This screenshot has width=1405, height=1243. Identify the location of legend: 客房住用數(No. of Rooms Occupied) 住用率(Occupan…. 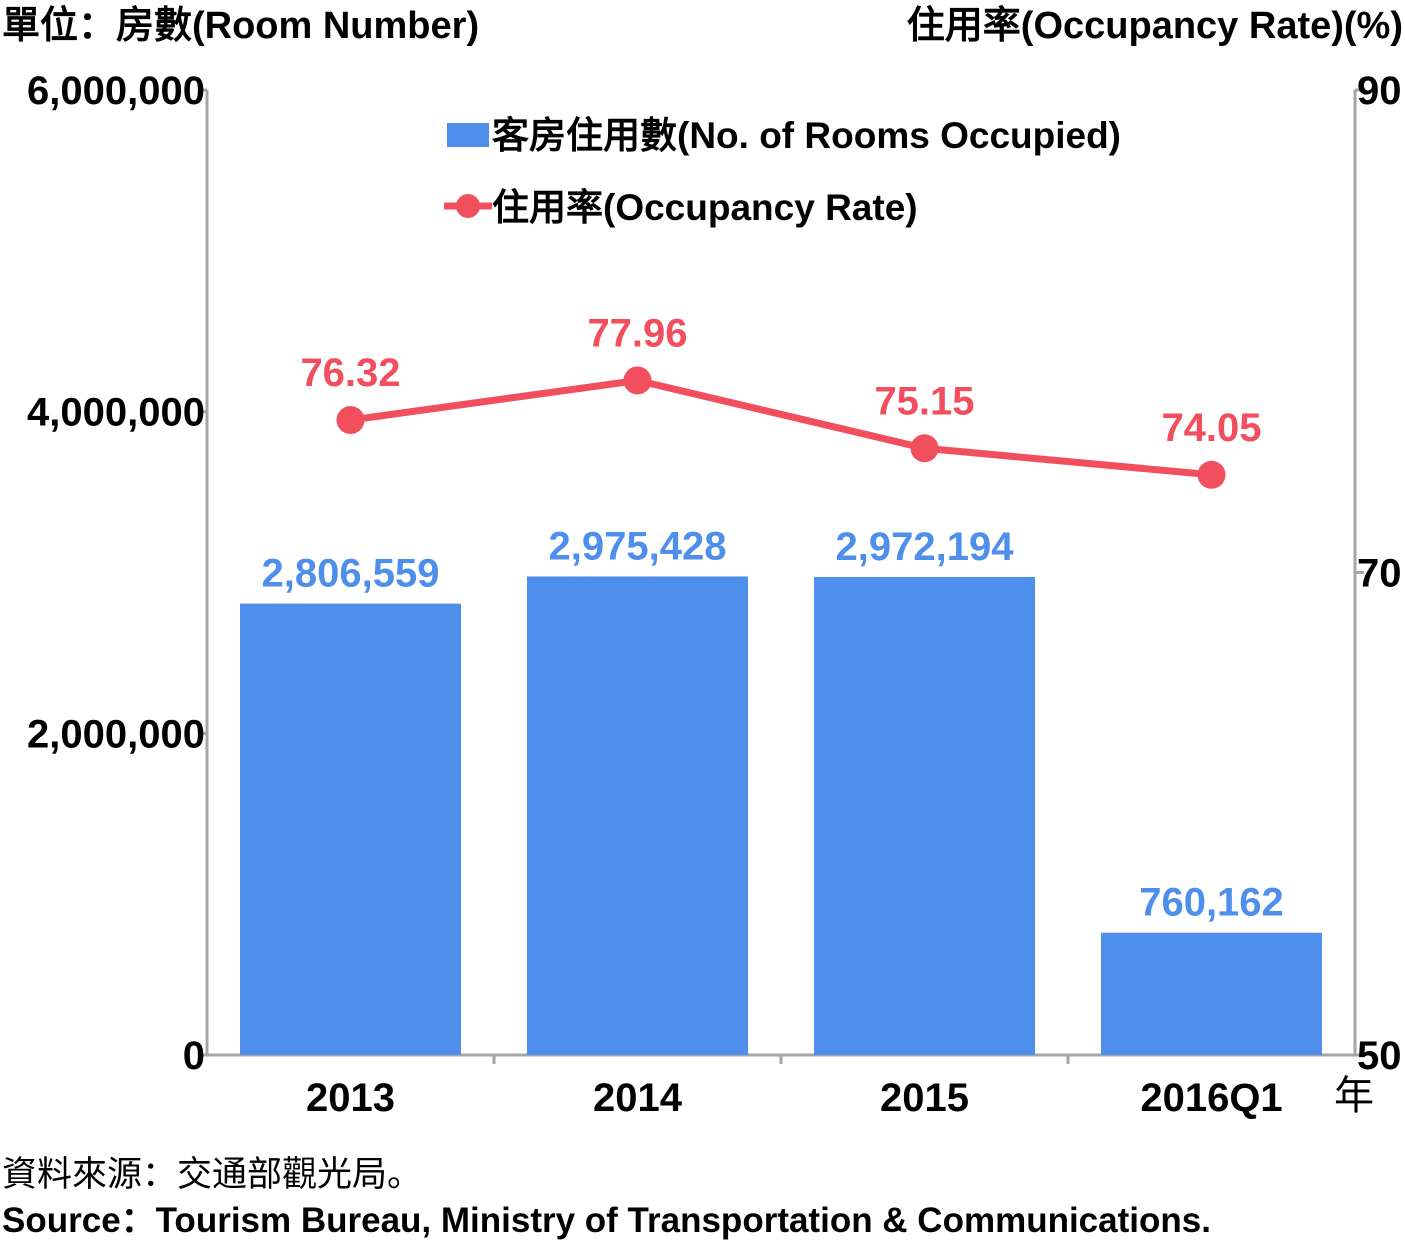
(782, 171).